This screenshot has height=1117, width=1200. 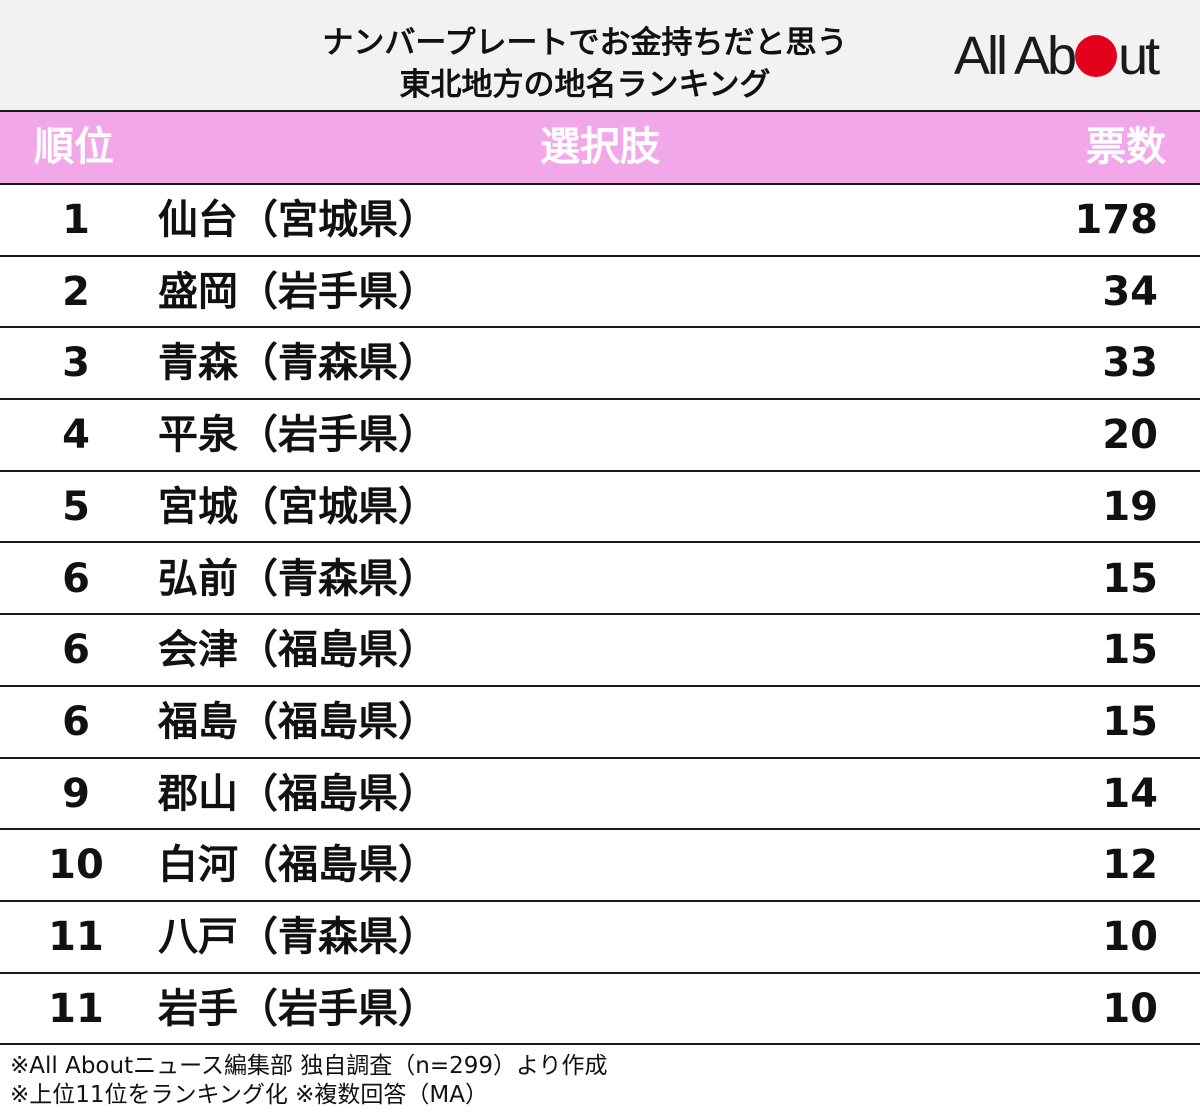 I want to click on source-note-line2: ※上位11位をランキング化 ※複数回答（MA）, so click(x=249, y=1095).